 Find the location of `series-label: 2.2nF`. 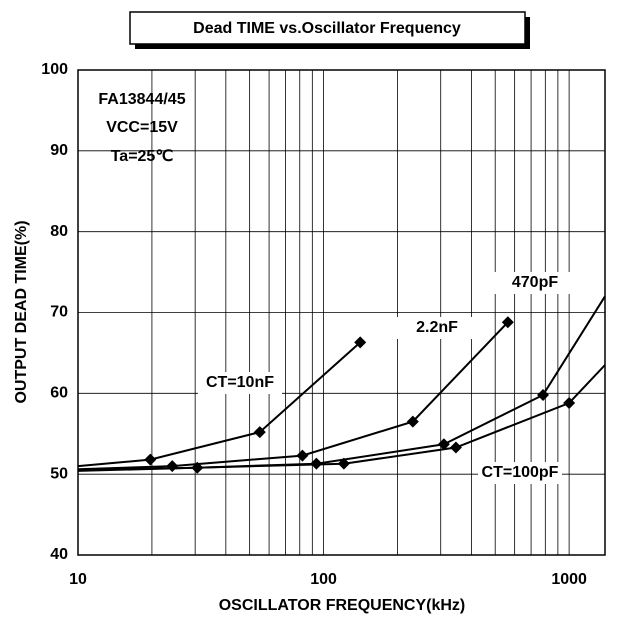

series-label: 2.2nF is located at coordinates (437, 327).